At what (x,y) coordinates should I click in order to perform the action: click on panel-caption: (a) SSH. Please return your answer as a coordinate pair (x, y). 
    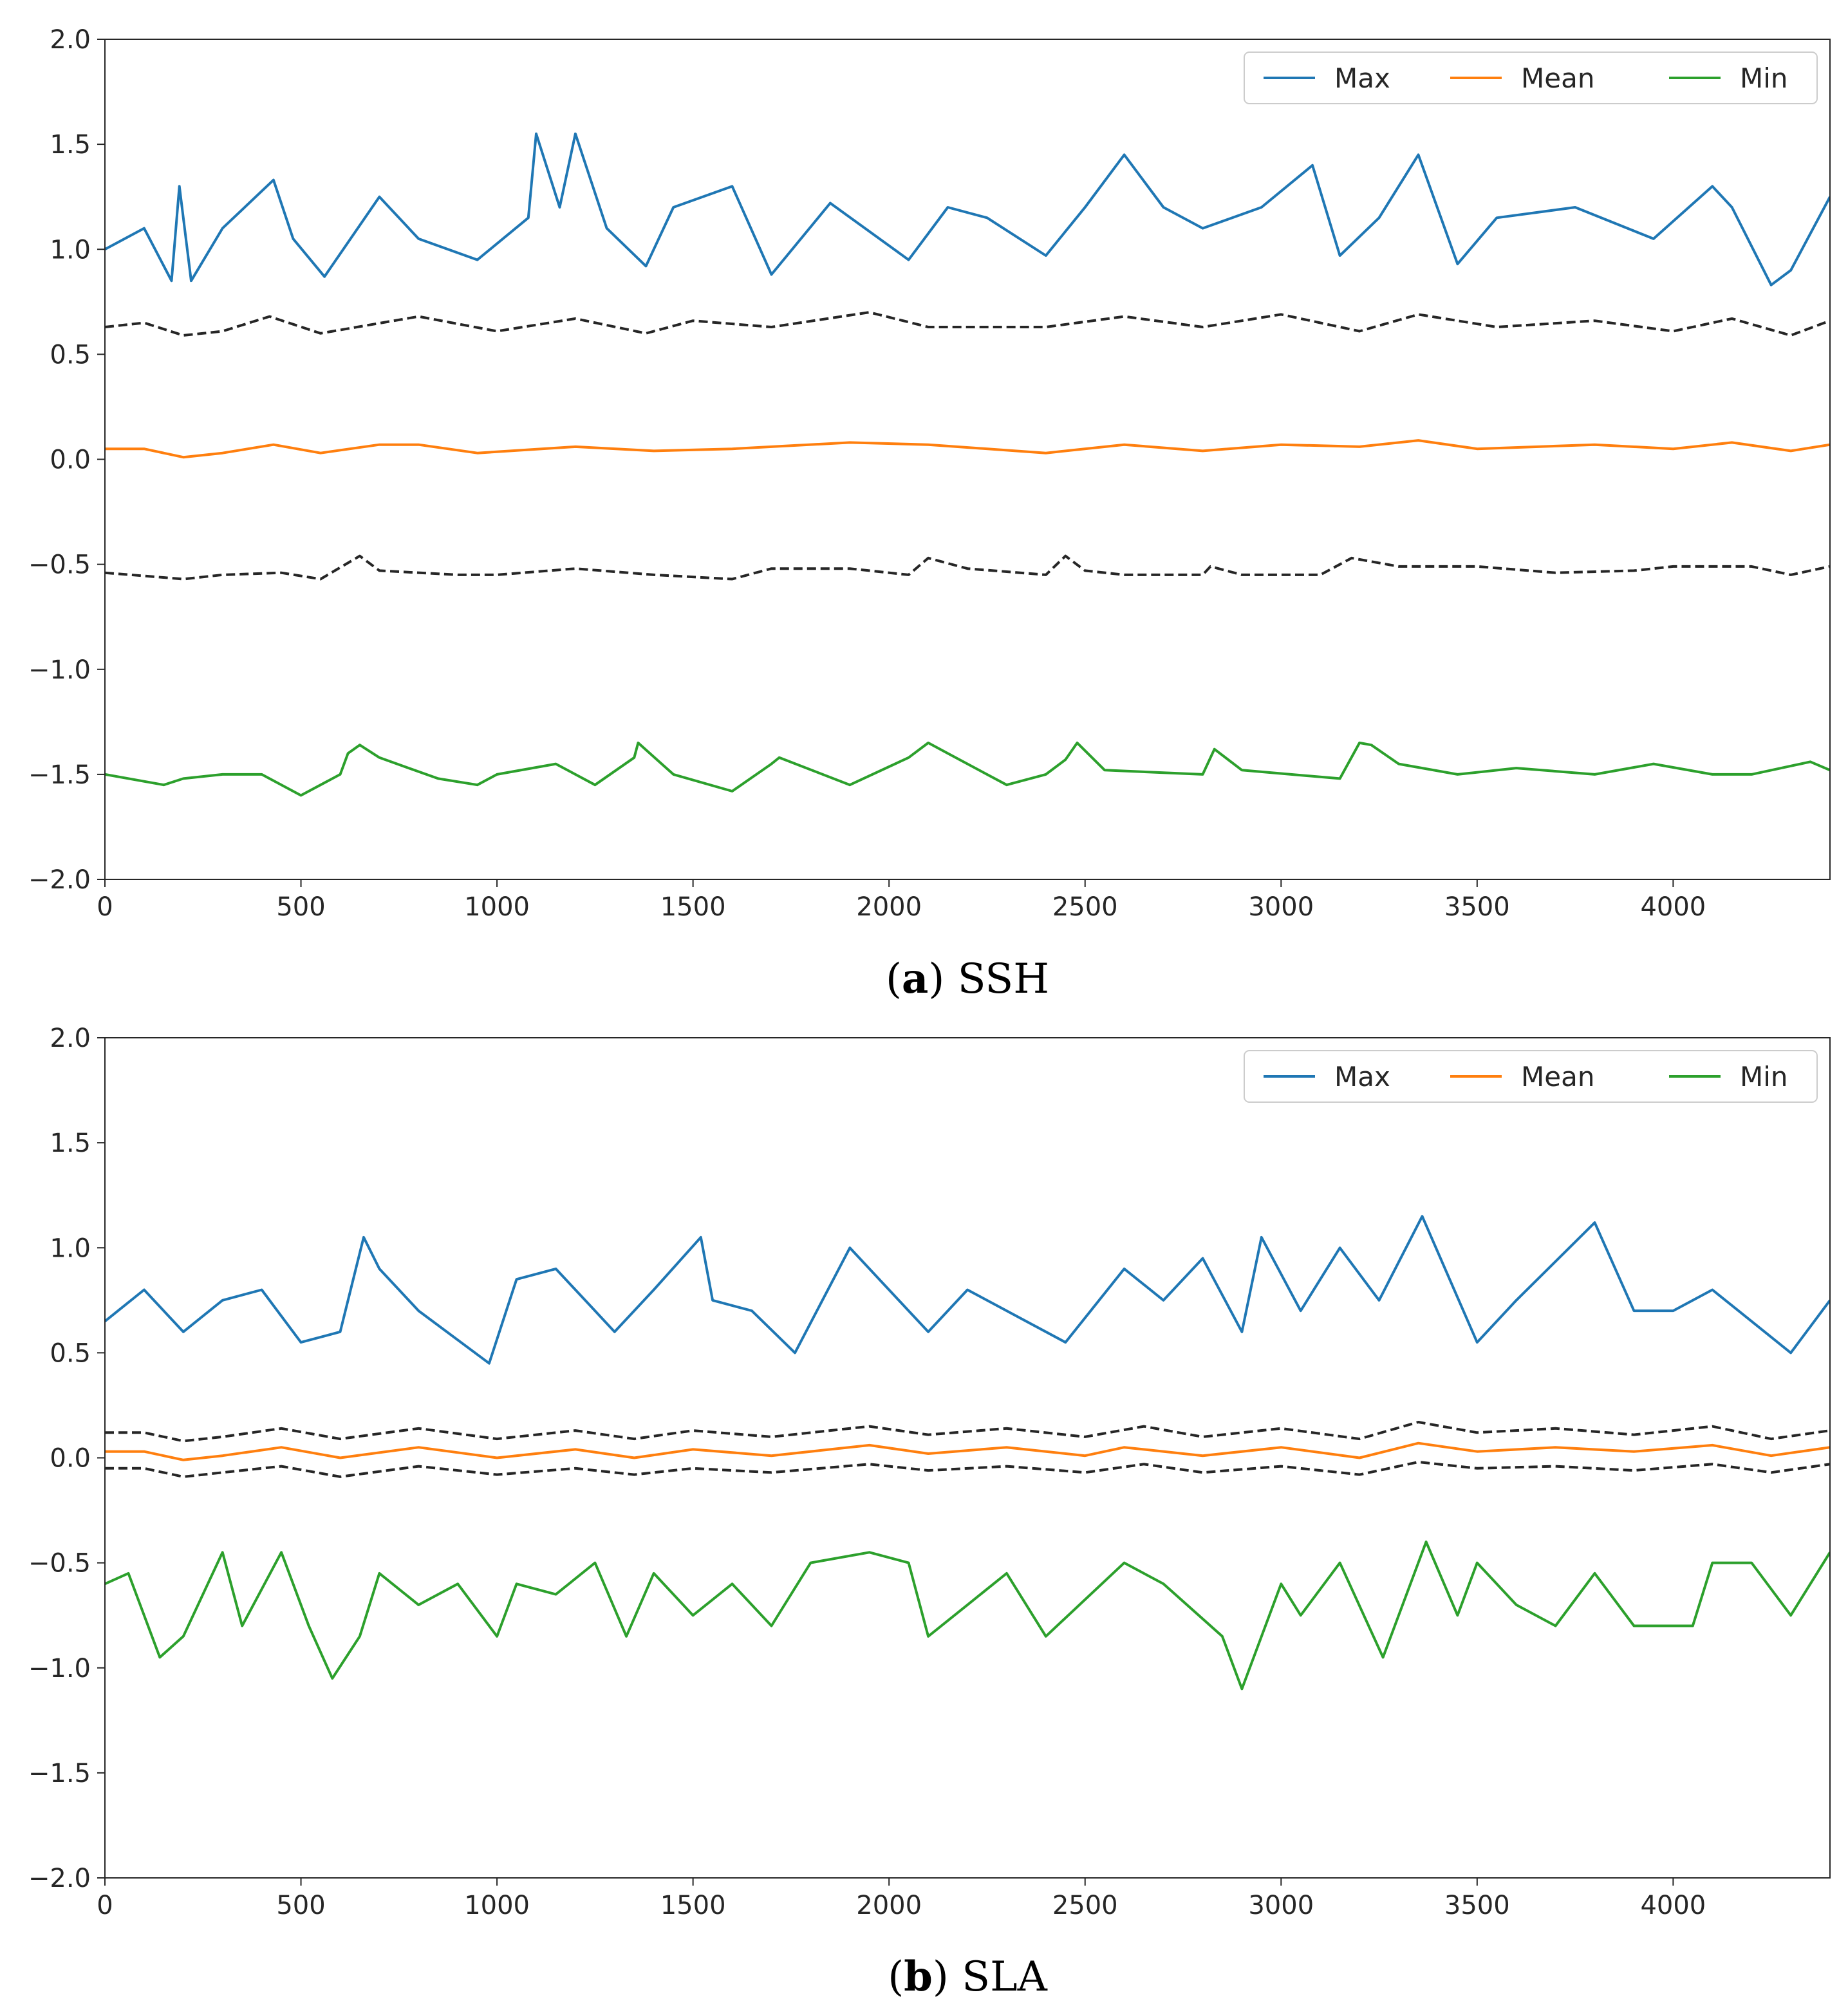
    Looking at the image, I should click on (967, 979).